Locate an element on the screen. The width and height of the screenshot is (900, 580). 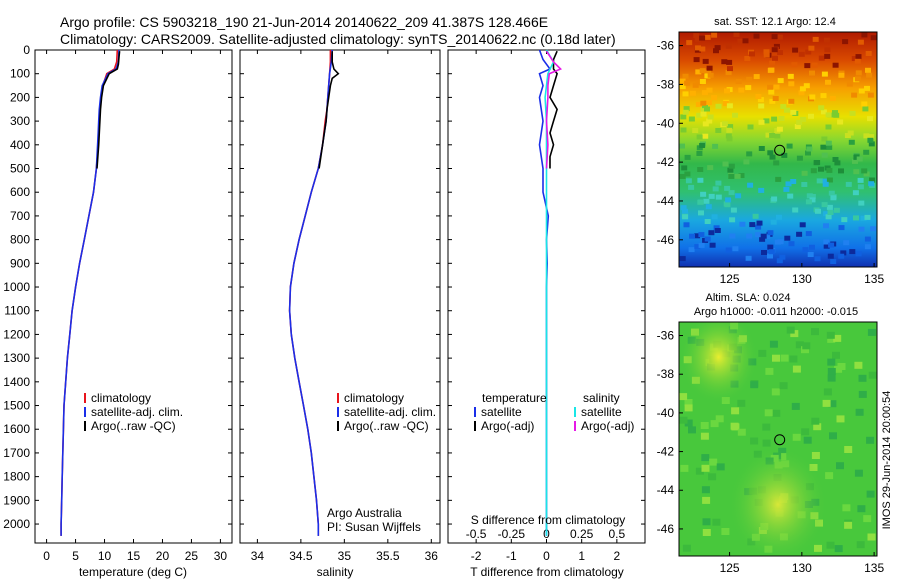
x-tick-label: 36 is located at coordinates (432, 556).